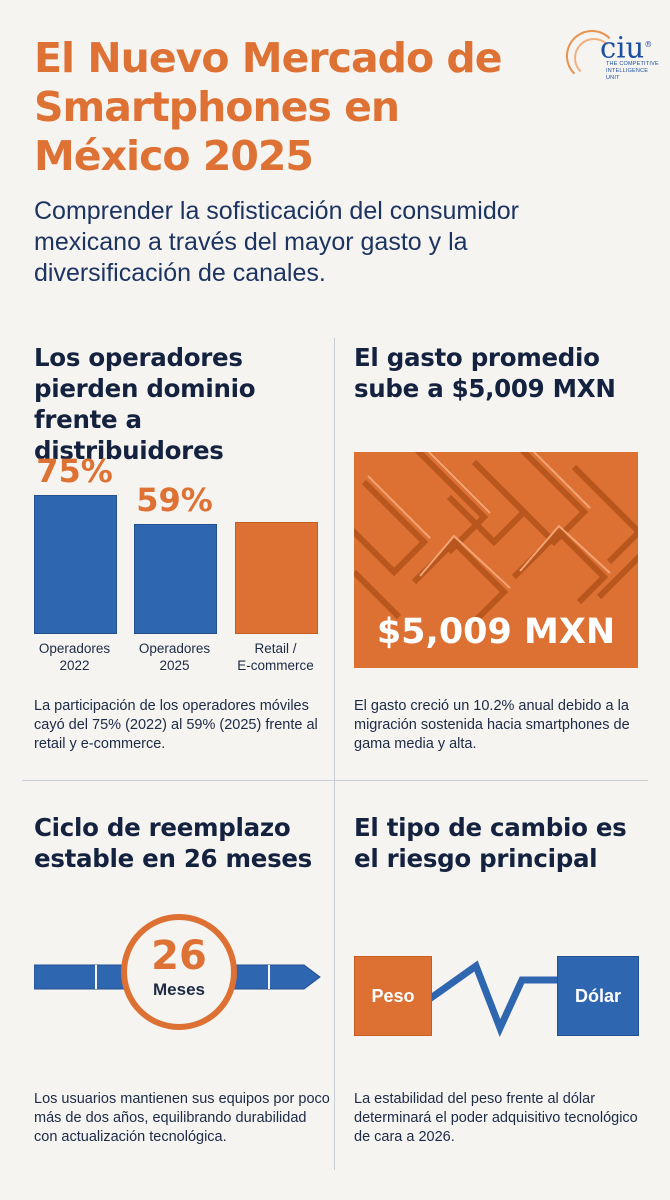 The width and height of the screenshot is (670, 1200). Describe the element at coordinates (334, 754) in the screenshot. I see `vertical-divider` at that location.